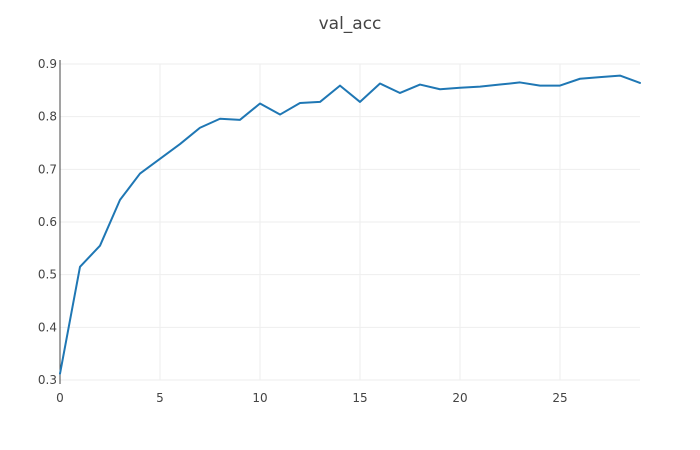  What do you see at coordinates (259, 398) in the screenshot?
I see `x-tick-label: 10` at bounding box center [259, 398].